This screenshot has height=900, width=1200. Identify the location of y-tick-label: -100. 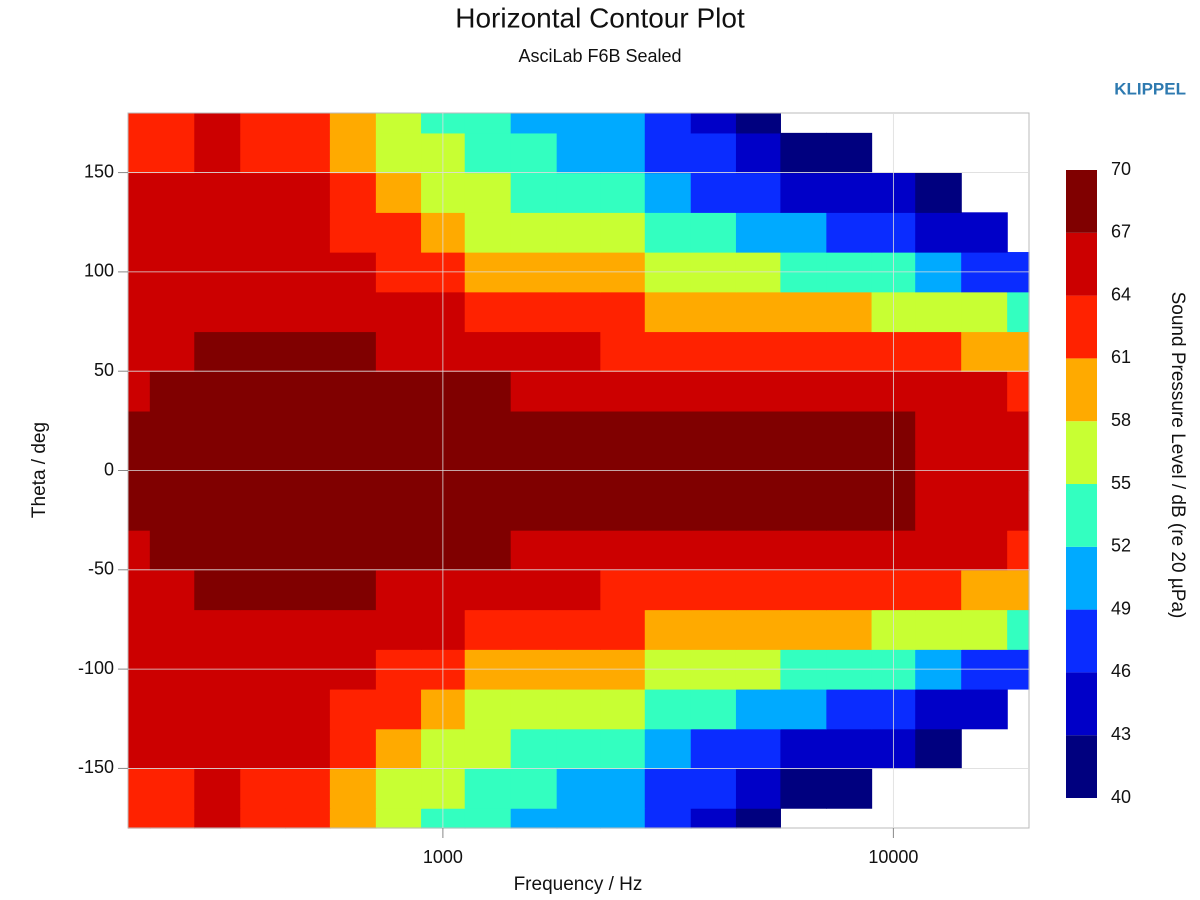
(96, 668).